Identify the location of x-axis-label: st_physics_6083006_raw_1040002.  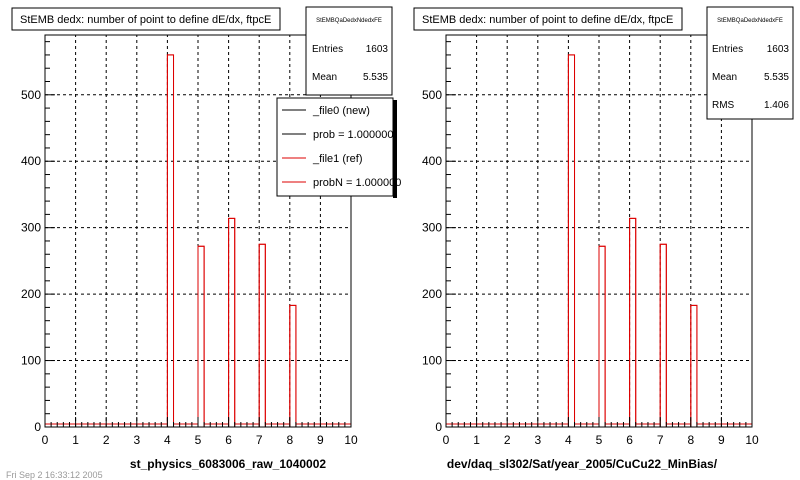
(228, 464).